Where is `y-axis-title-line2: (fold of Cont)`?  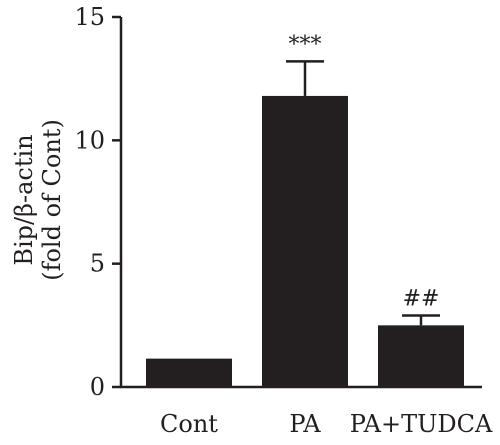 y-axis-title-line2: (fold of Cont) is located at coordinates (52, 200).